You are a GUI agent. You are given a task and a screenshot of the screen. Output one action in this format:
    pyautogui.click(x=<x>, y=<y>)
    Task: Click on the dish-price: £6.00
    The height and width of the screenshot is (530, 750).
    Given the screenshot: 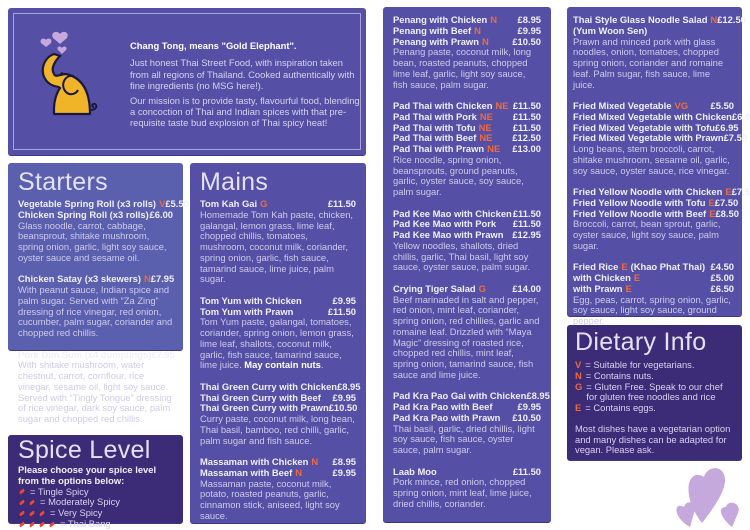 What is the action you would take?
    pyautogui.click(x=161, y=214)
    